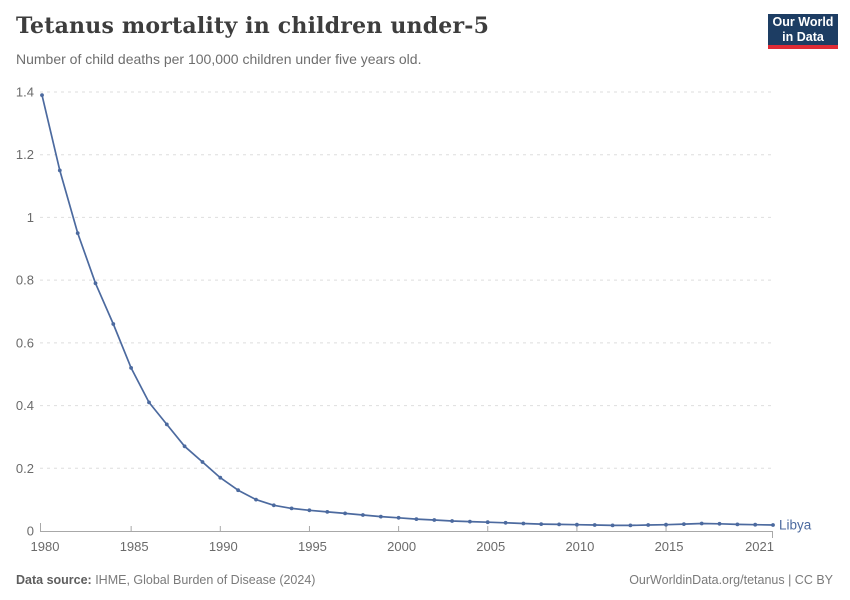  I want to click on x-tick-label: 2000, so click(401, 546).